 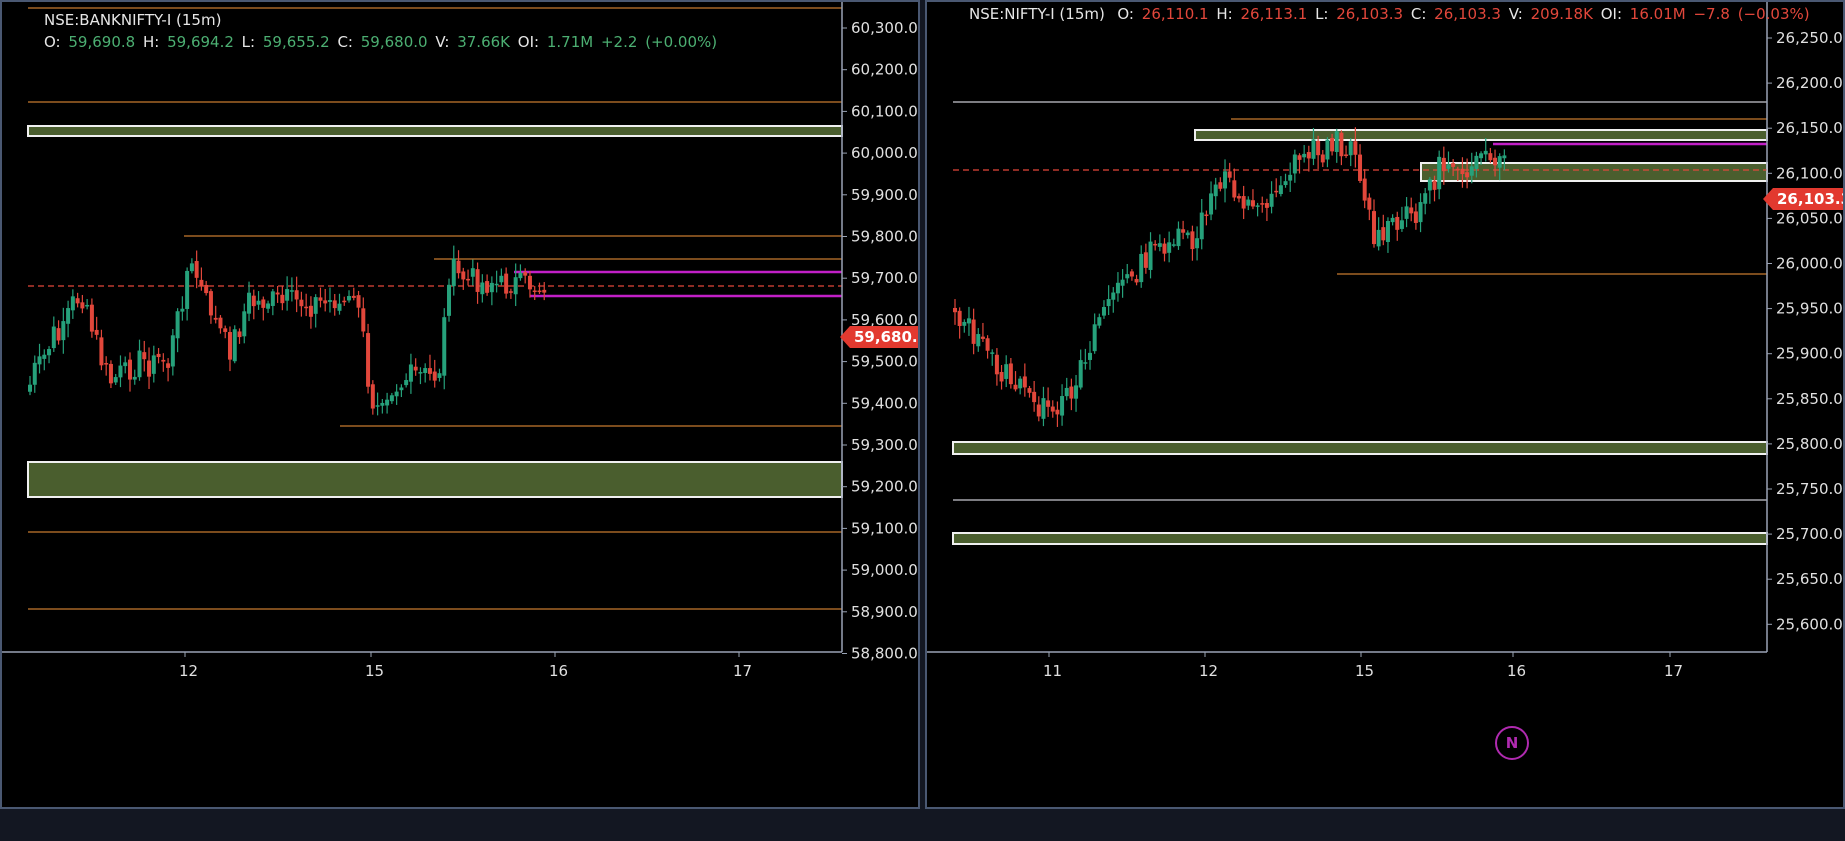 I want to click on x-tick-label: 17, so click(x=742, y=671).